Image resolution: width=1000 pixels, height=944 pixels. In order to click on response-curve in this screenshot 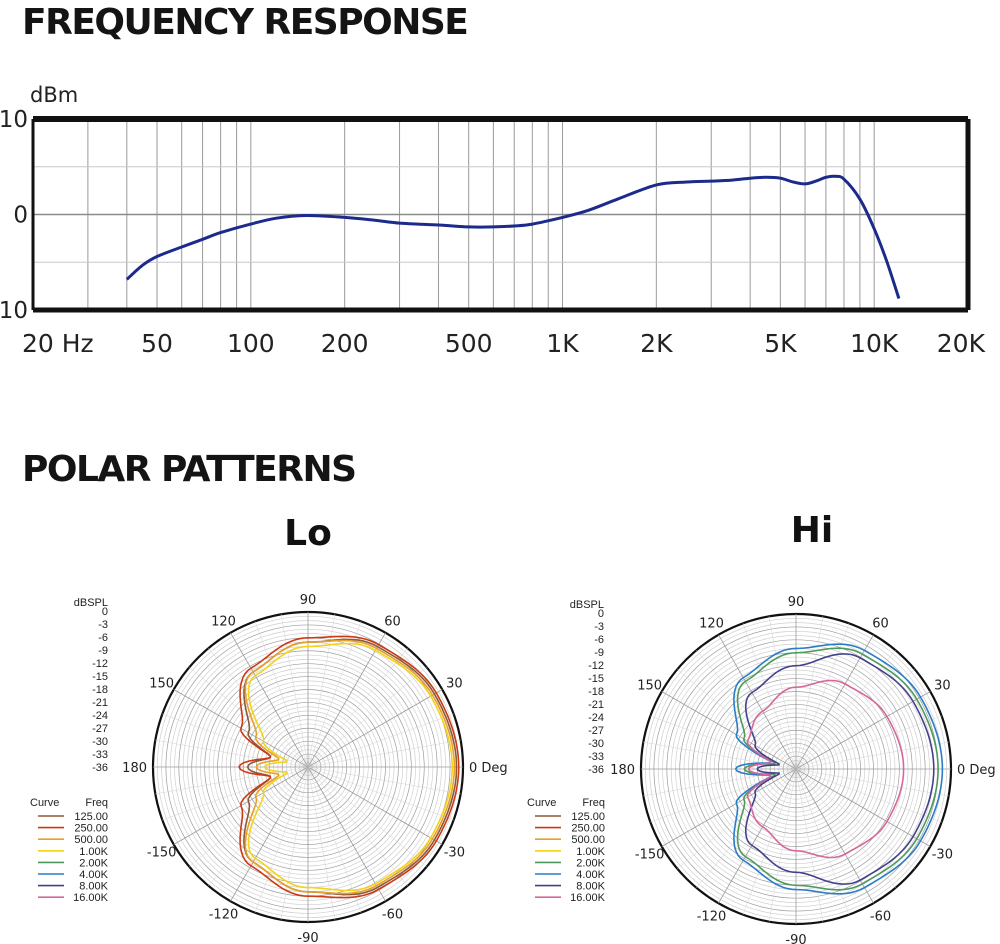, I will do `click(513, 236)`.